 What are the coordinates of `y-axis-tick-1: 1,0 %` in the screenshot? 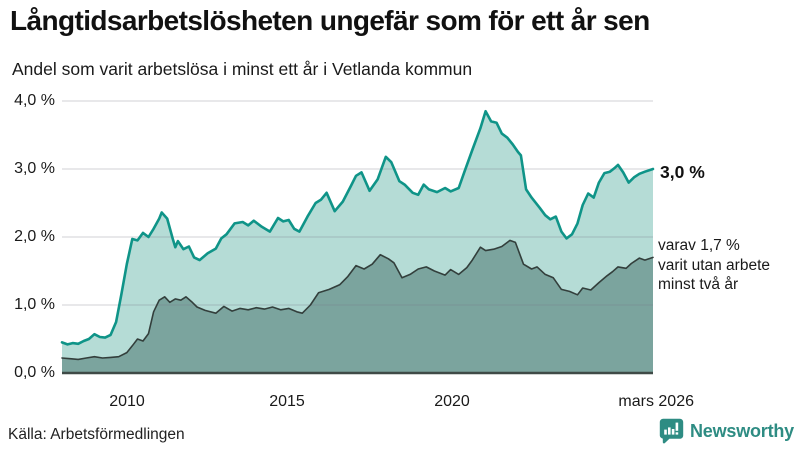 It's located at (34, 304).